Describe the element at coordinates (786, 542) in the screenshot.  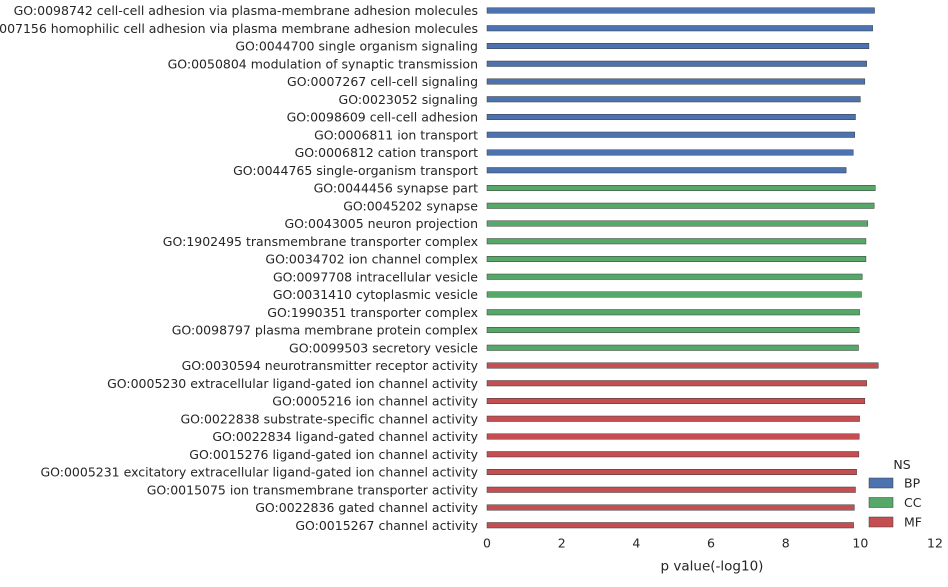
I see `x-tick-label: 8` at that location.